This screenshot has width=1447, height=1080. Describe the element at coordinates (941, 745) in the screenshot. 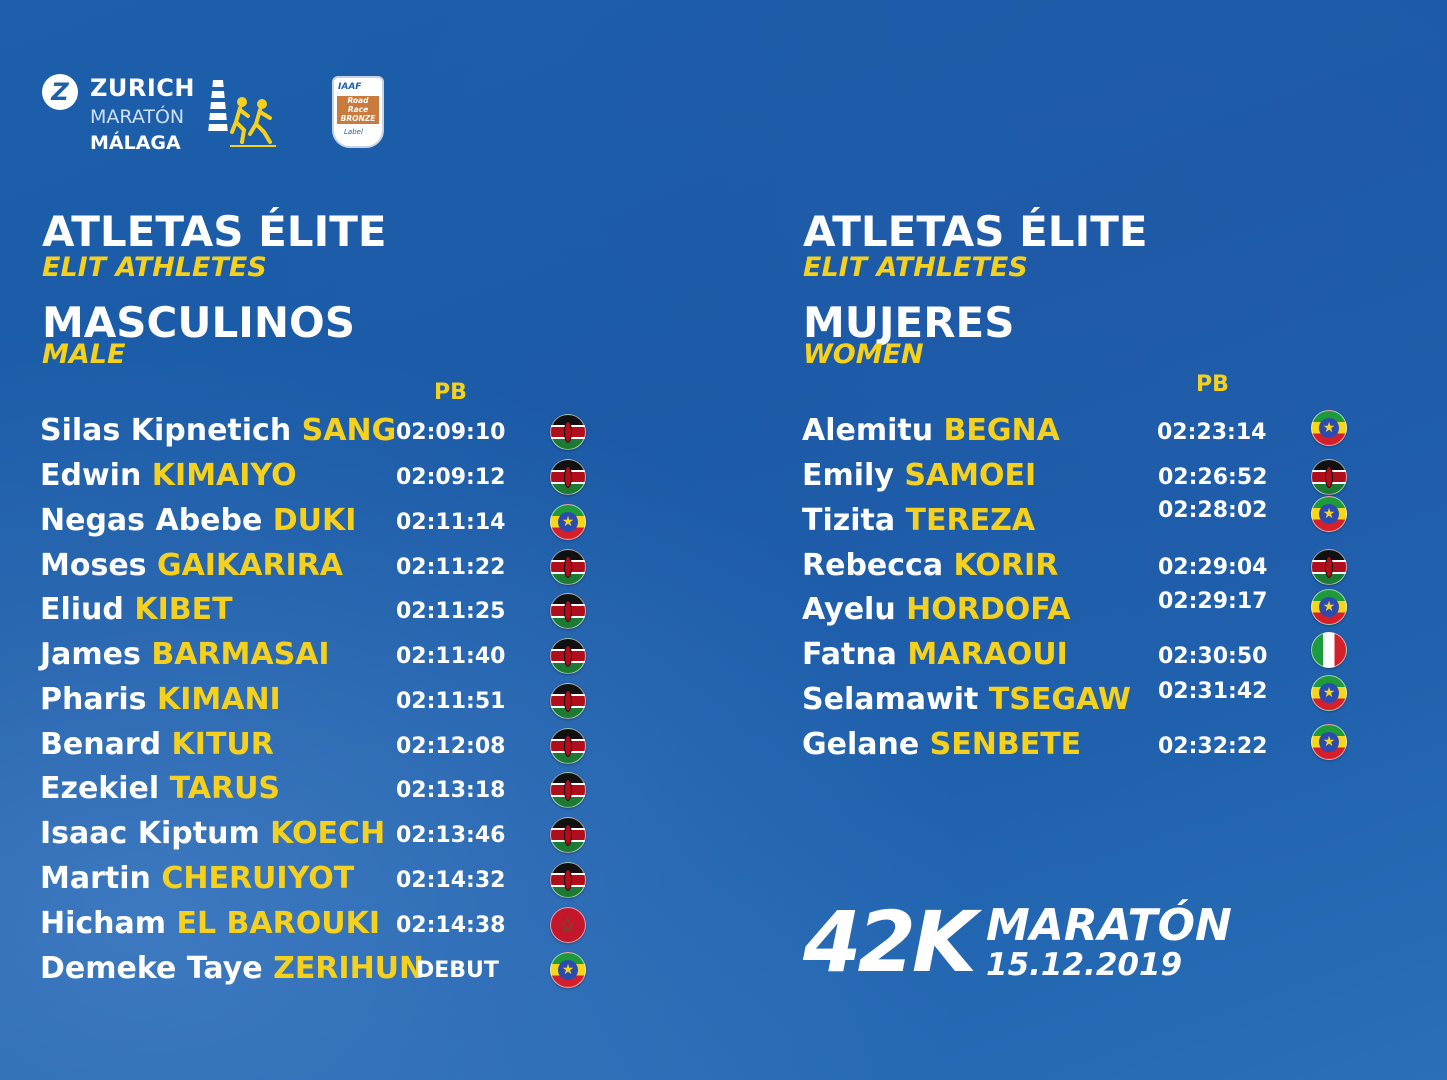

I see `athlete-name: Gelane SENBETE` at that location.